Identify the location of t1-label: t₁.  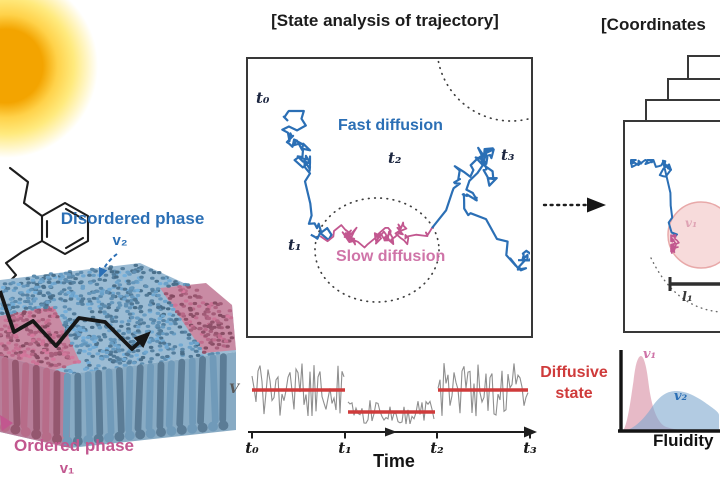
(295, 245).